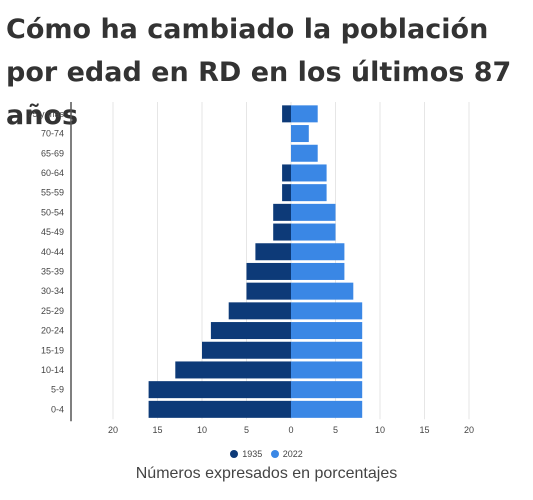 Image resolution: width=533 pixels, height=500 pixels. I want to click on bar-1935-75 y más, so click(286, 114).